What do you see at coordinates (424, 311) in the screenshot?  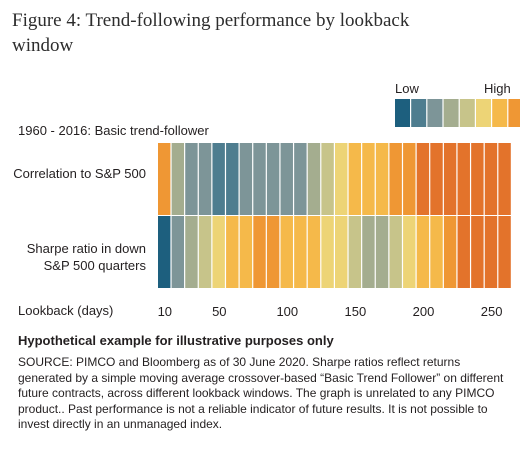 I see `x-tick-label: 200` at bounding box center [424, 311].